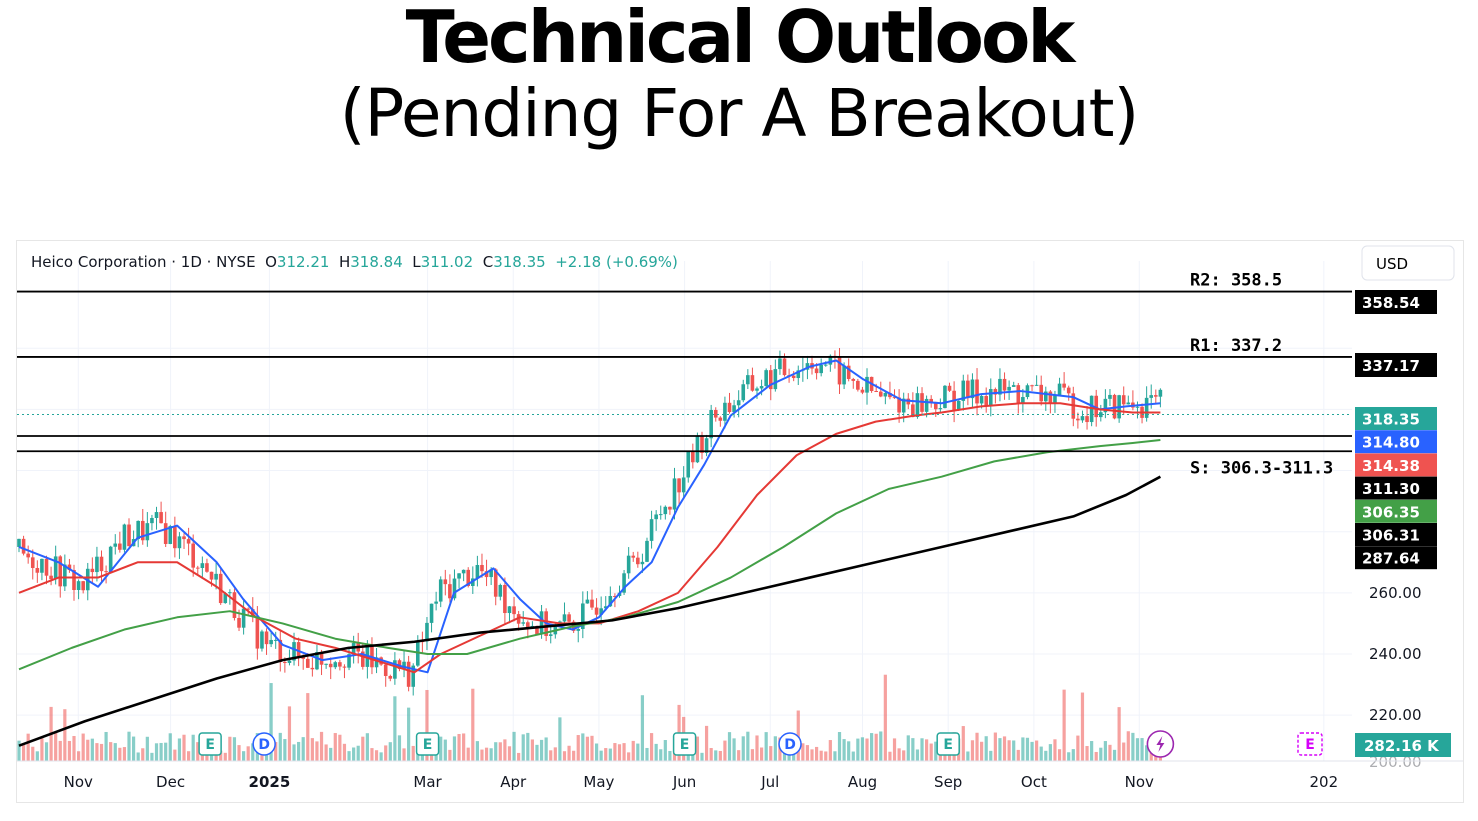 The image size is (1478, 821). Describe the element at coordinates (1310, 745) in the screenshot. I see `future-earnings-label: E` at that location.